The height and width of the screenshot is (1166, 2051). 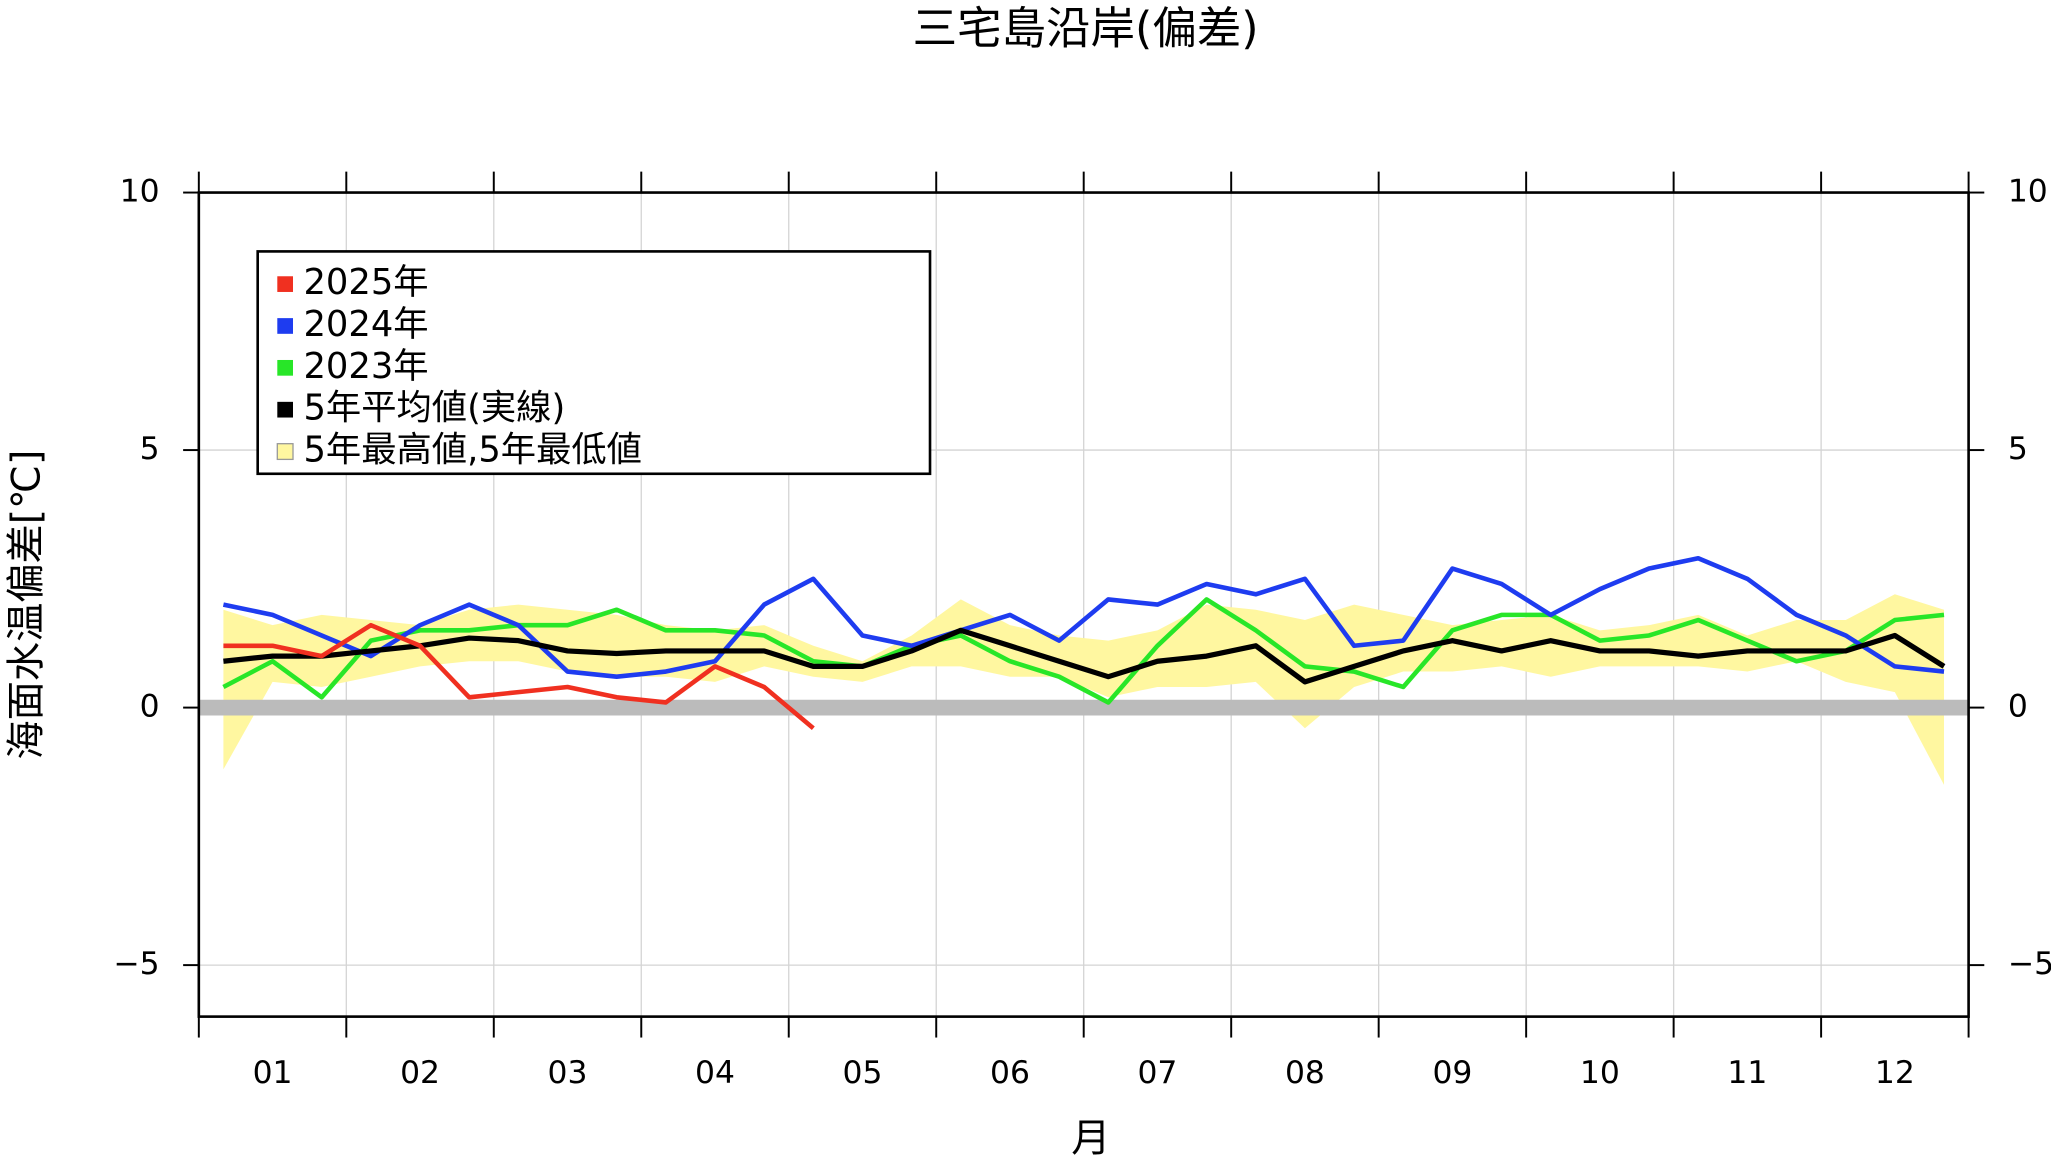 I want to click on x-tick-label: 12, so click(x=1895, y=1073).